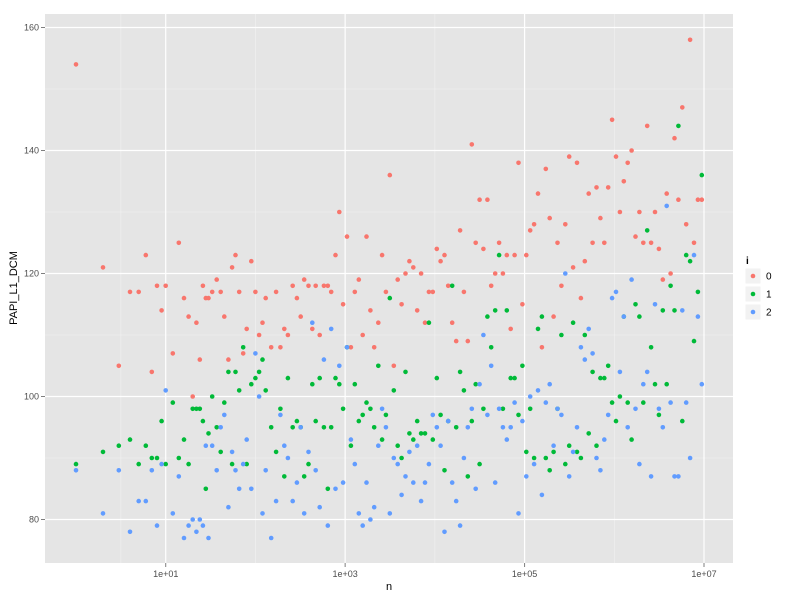 This screenshot has width=800, height=600. What do you see at coordinates (31, 397) in the screenshot?
I see `y-tick-label: 100` at bounding box center [31, 397].